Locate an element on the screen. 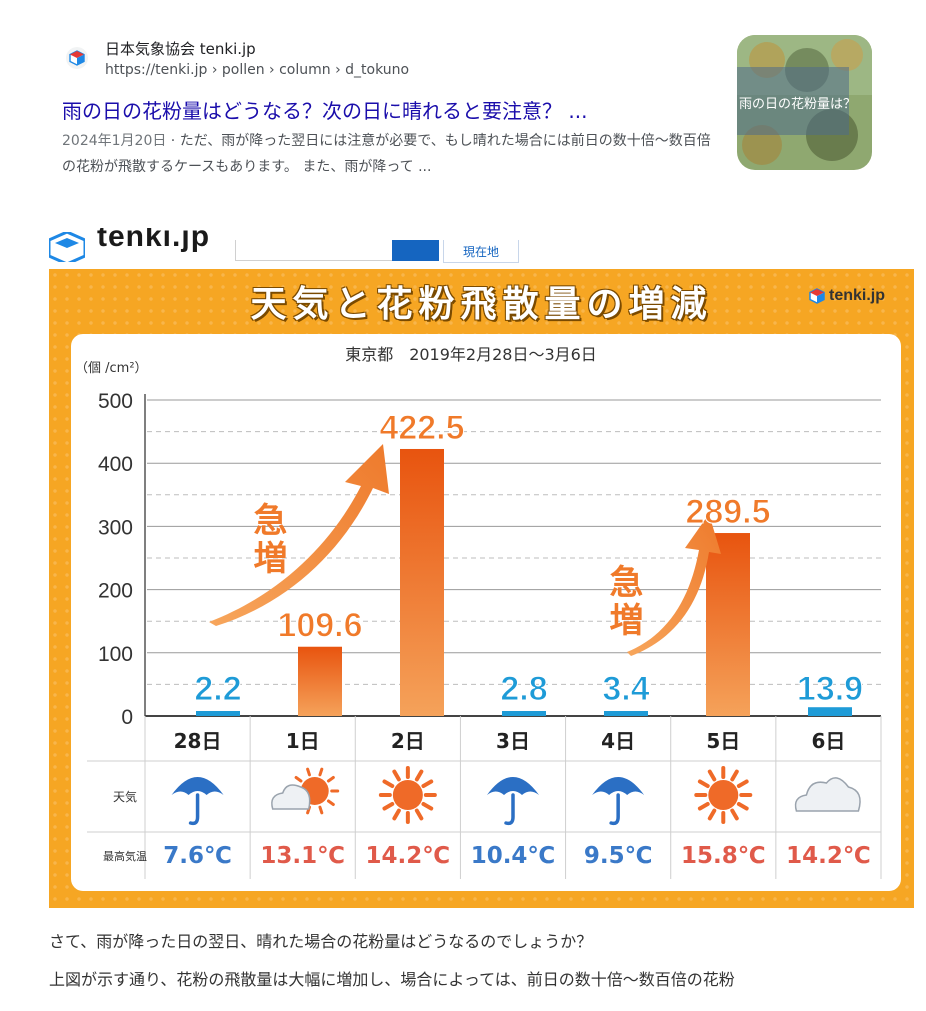  embedded-search-button is located at coordinates (415, 250).